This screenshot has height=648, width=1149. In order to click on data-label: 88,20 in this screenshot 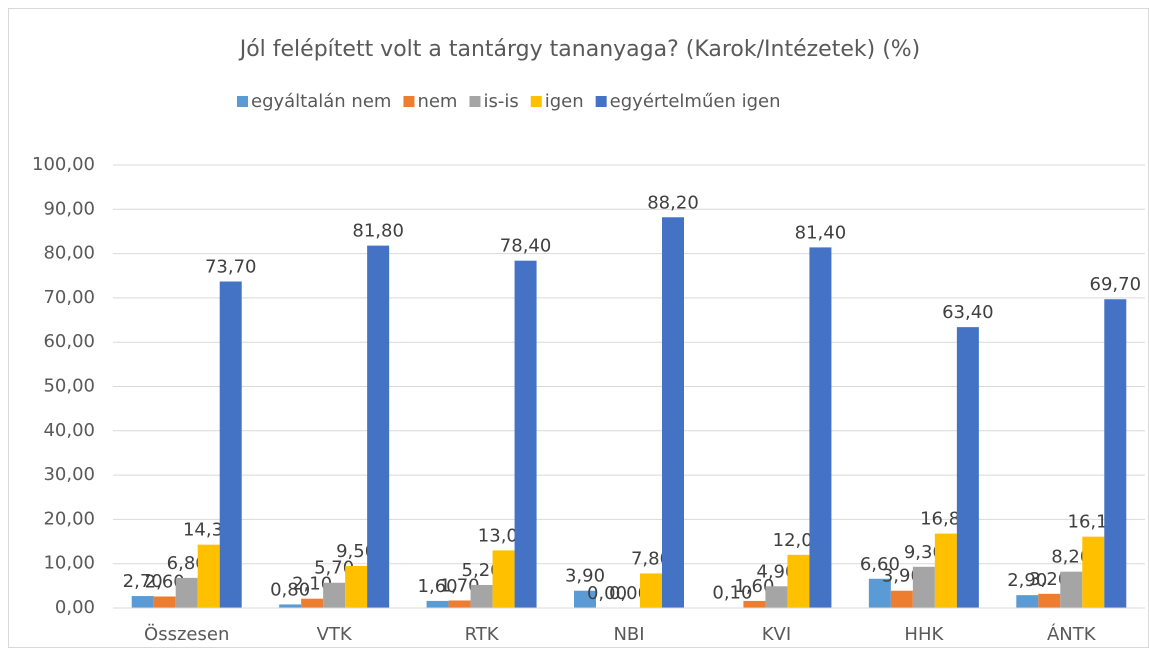, I will do `click(673, 202)`.